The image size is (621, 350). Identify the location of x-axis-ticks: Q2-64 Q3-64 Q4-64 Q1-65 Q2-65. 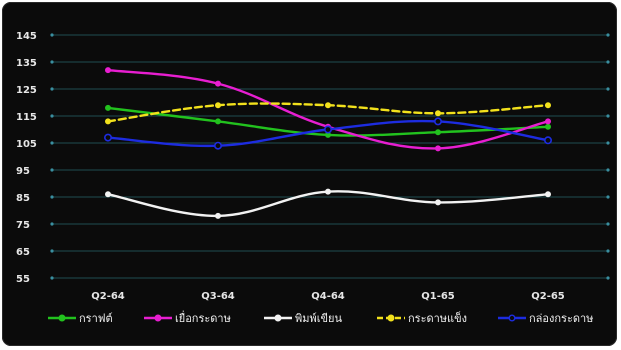
(328, 296).